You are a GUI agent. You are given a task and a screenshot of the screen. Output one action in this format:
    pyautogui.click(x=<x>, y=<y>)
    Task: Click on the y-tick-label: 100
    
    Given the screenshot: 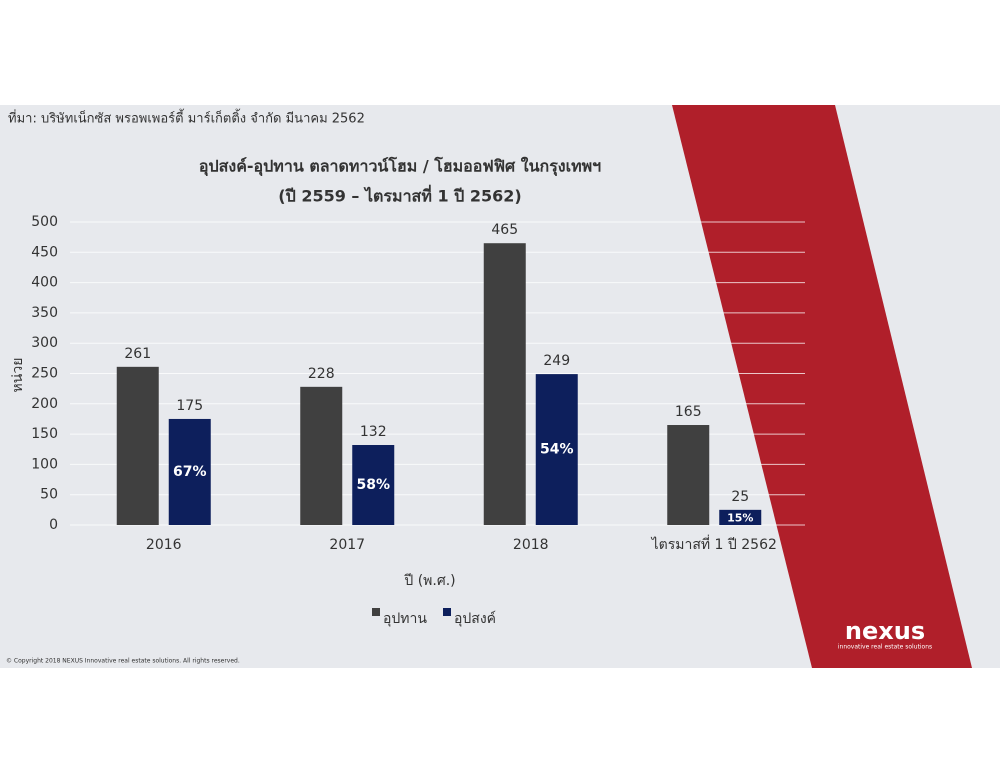 What is the action you would take?
    pyautogui.click(x=44, y=464)
    